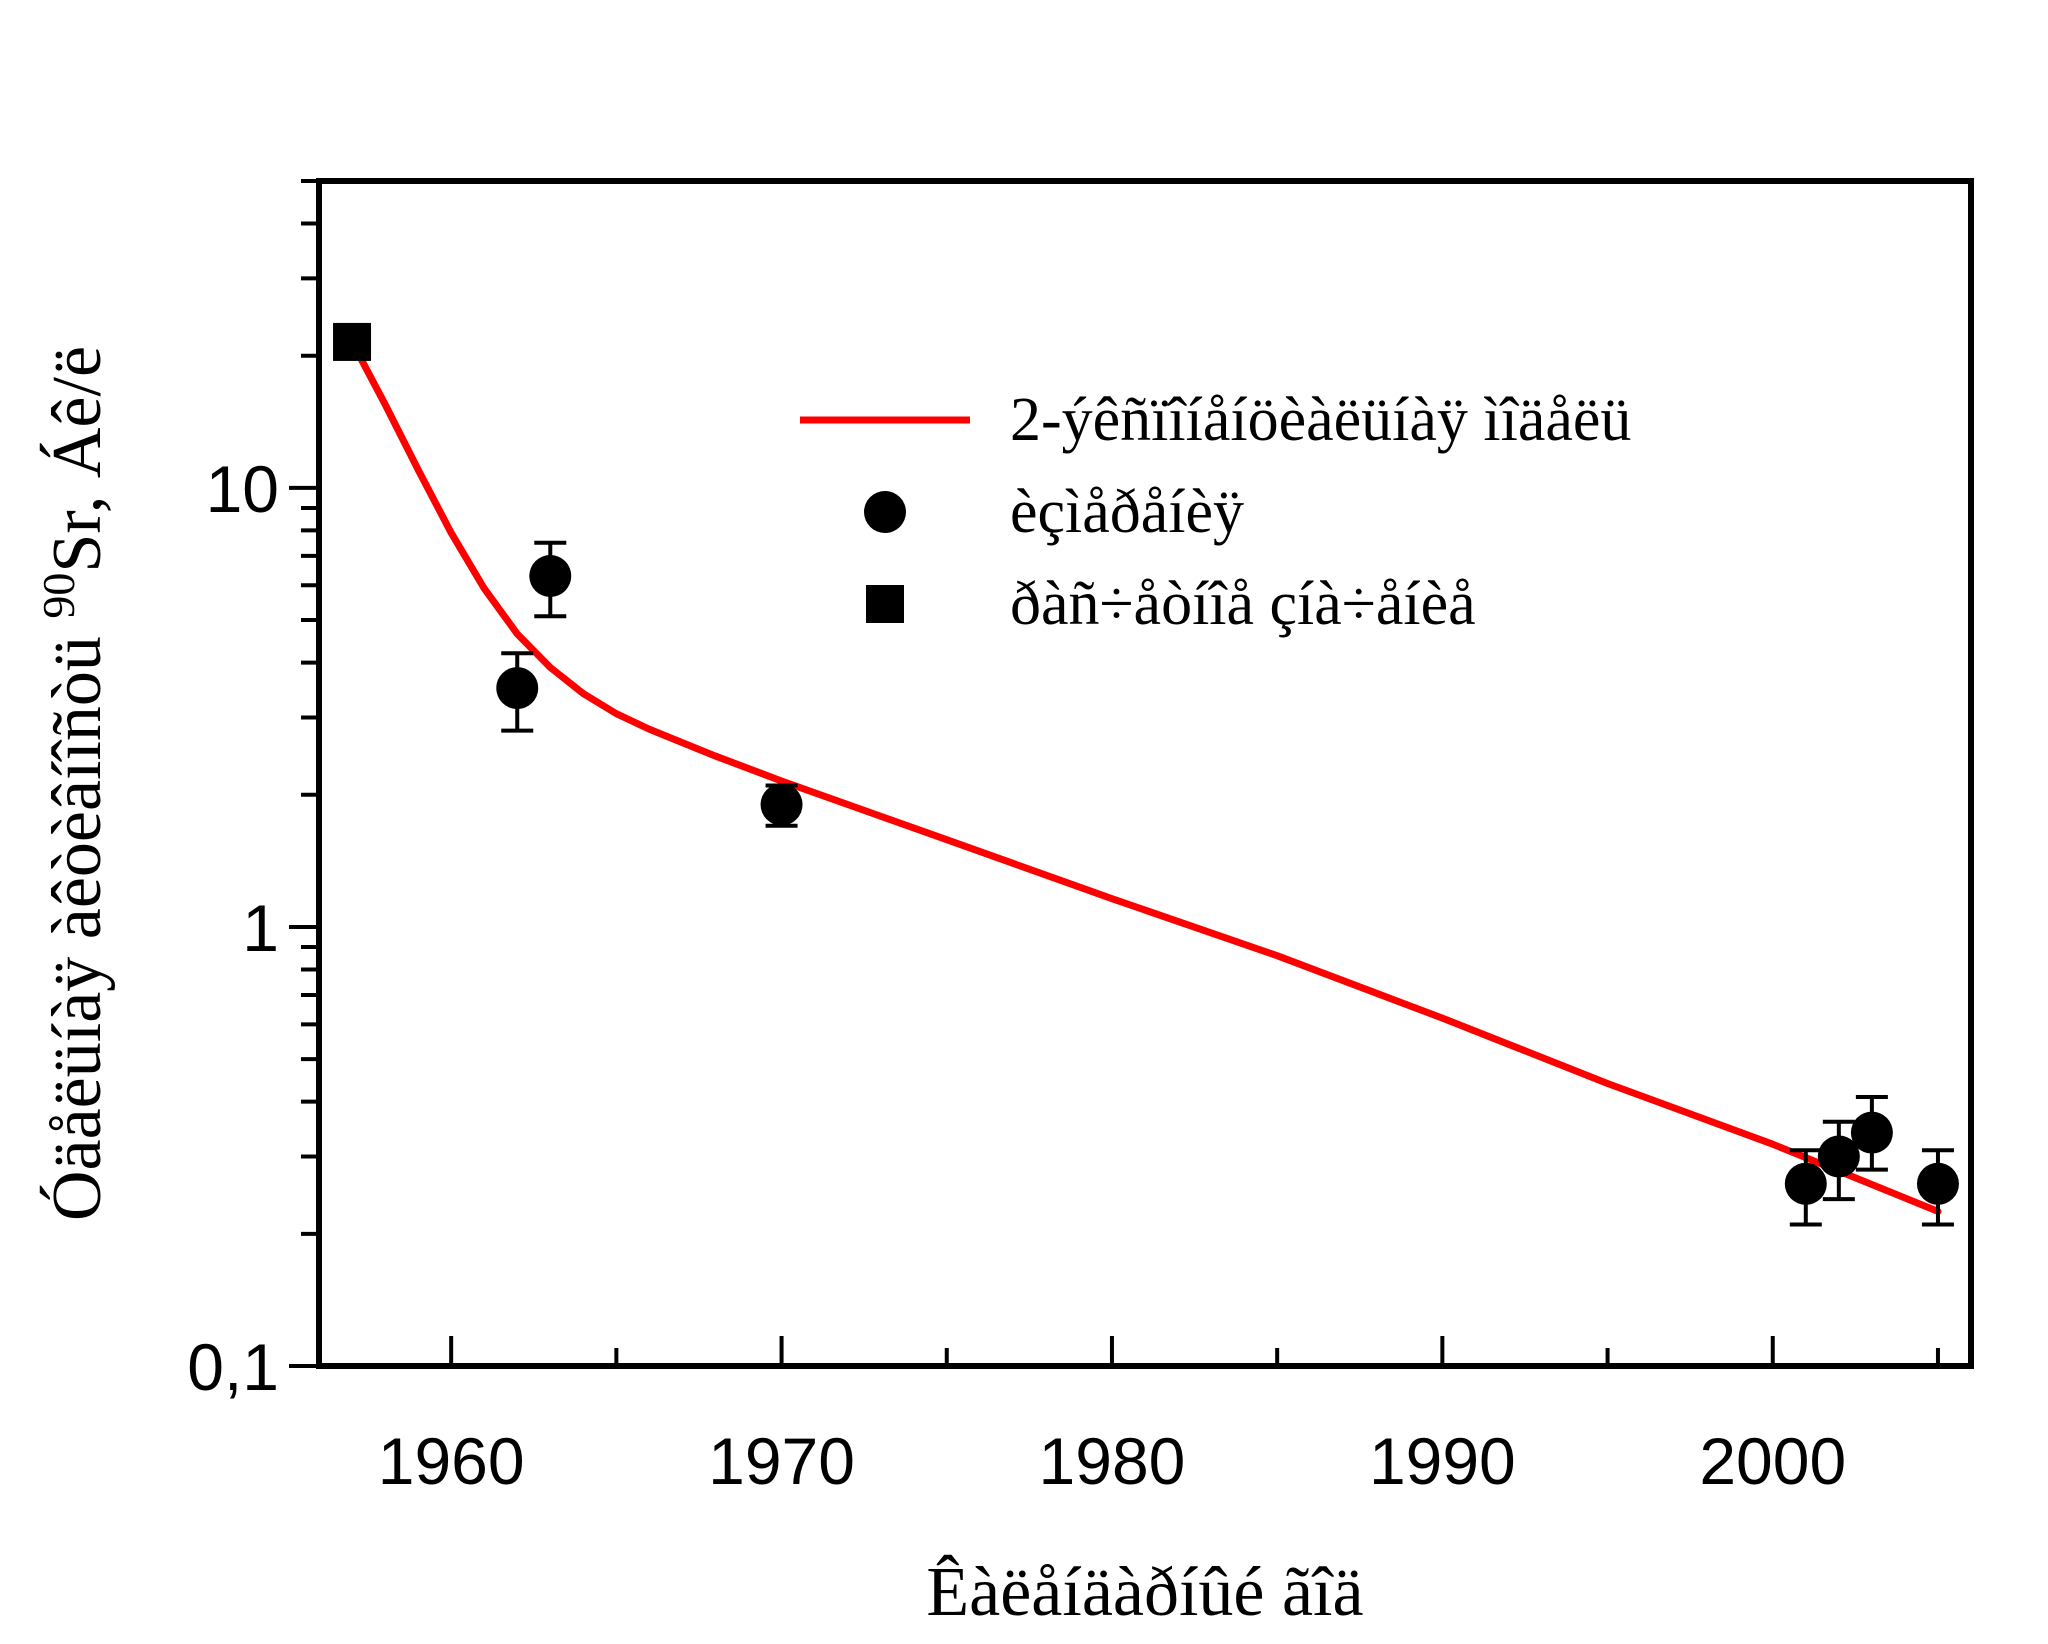  Describe the element at coordinates (58, 596) in the screenshot. I see `y-axis-title-superscript: 90` at that location.